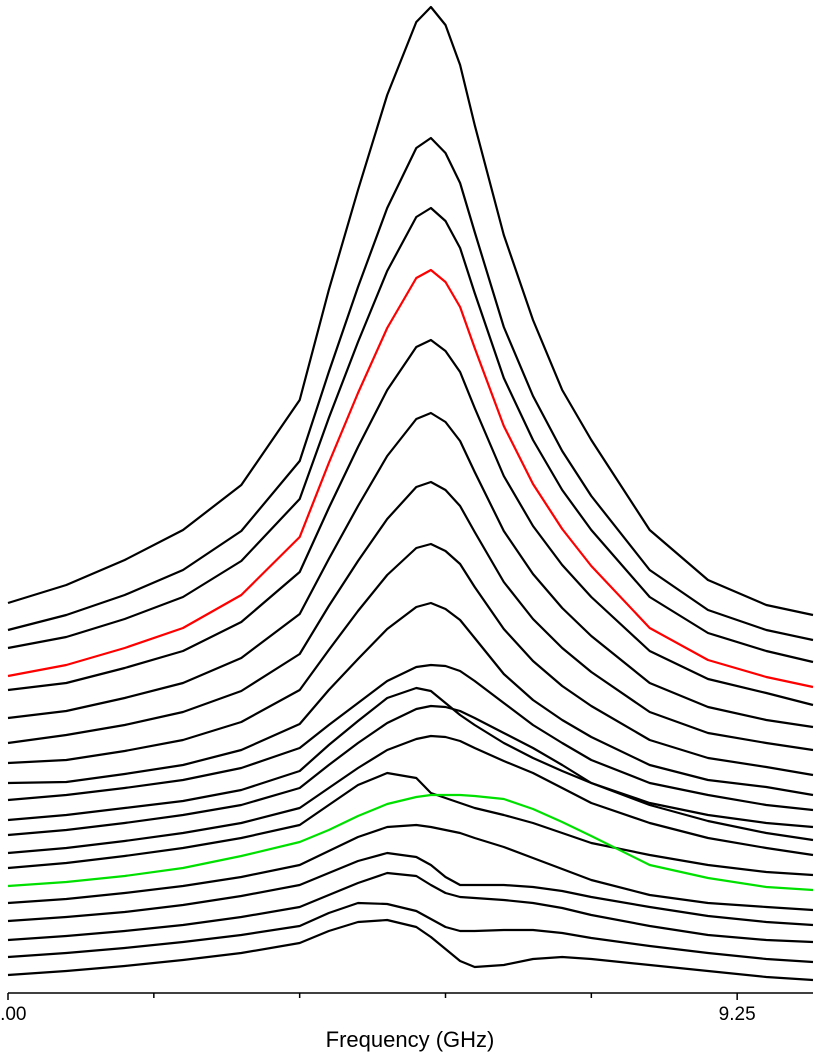  What do you see at coordinates (13, 1014) in the screenshot?
I see `x-tick-label: 9.00` at bounding box center [13, 1014].